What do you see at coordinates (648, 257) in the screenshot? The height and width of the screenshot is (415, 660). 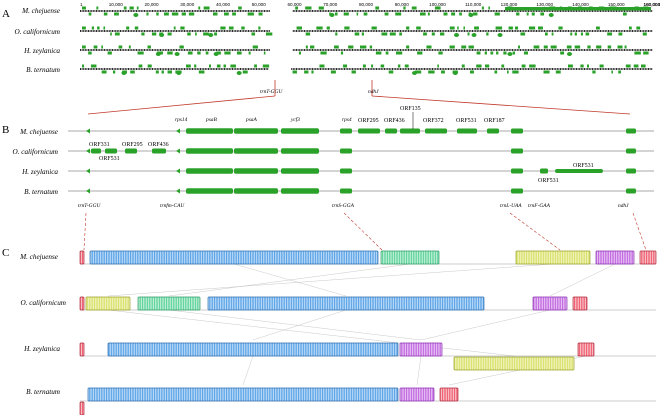 I see `lcb-block-red` at bounding box center [648, 257].